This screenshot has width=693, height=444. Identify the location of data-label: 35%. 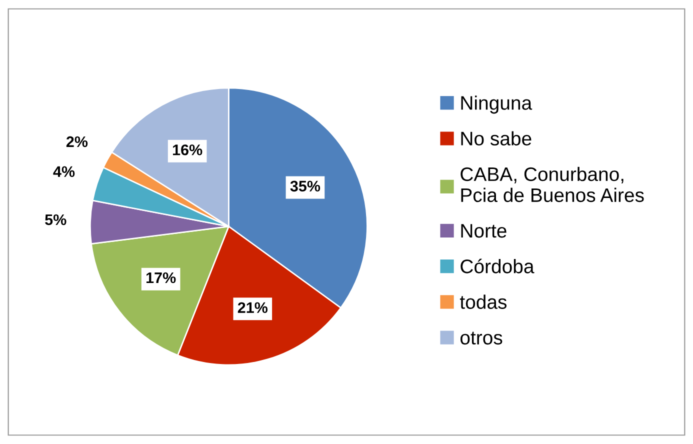
(305, 186).